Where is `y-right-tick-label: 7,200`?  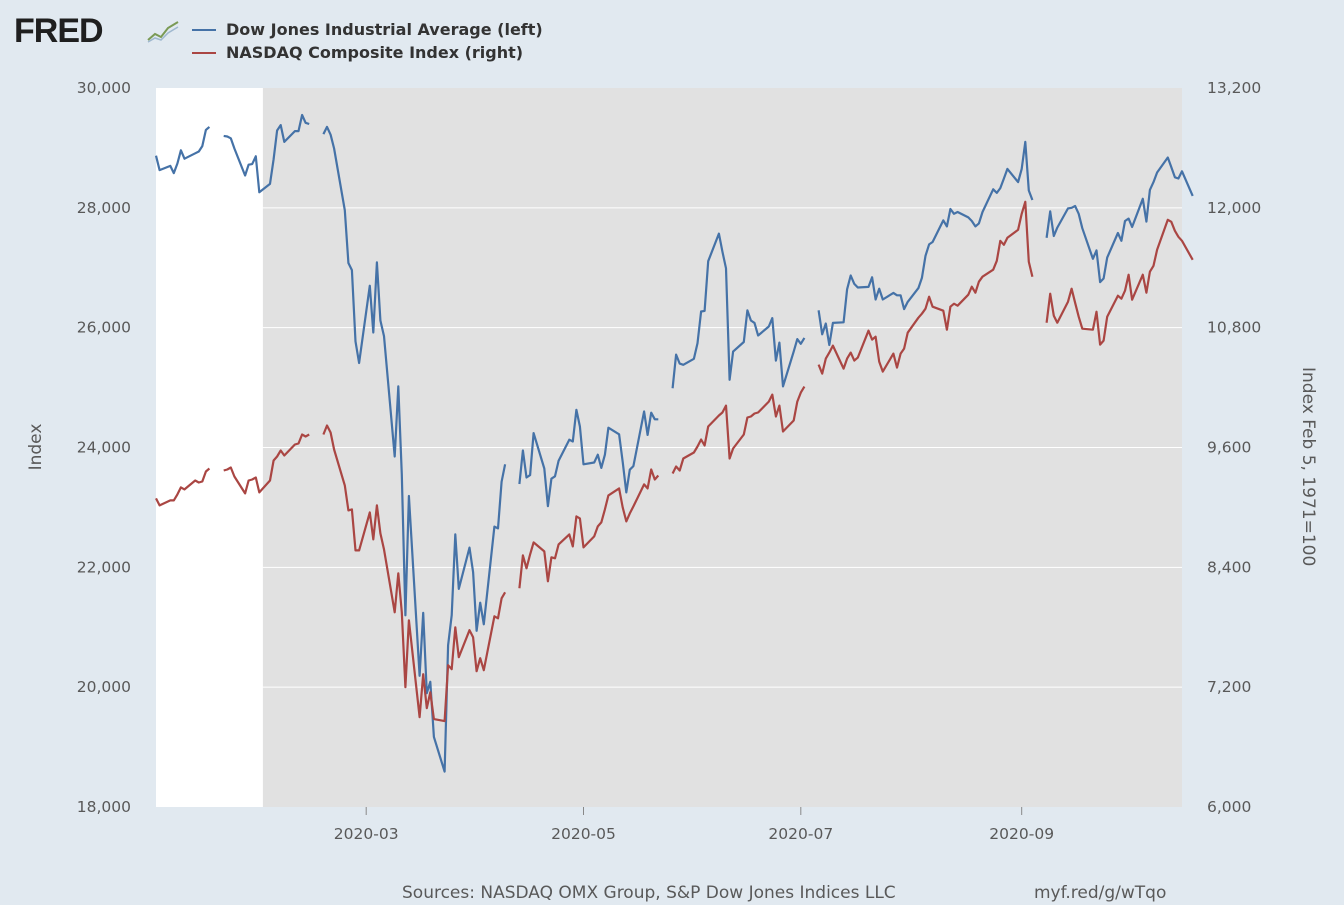 y-right-tick-label: 7,200 is located at coordinates (1229, 687).